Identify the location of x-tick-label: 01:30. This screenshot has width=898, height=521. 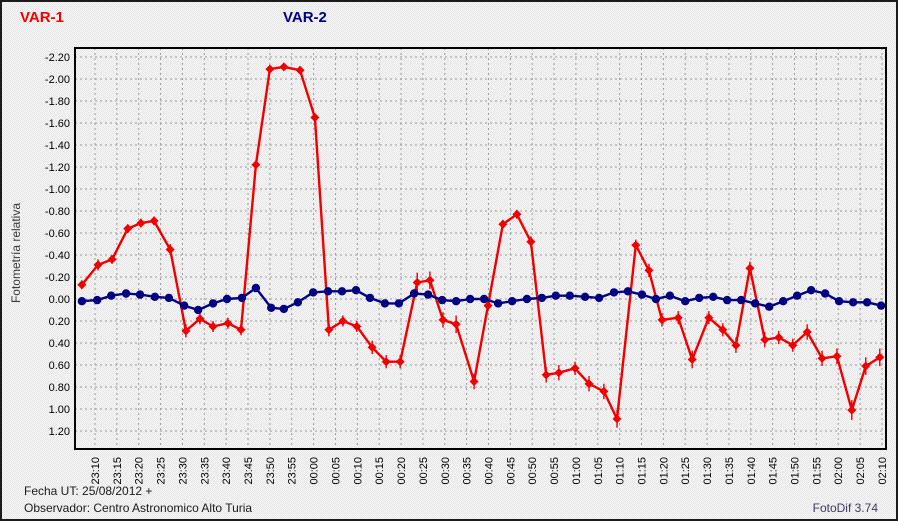
(708, 471).